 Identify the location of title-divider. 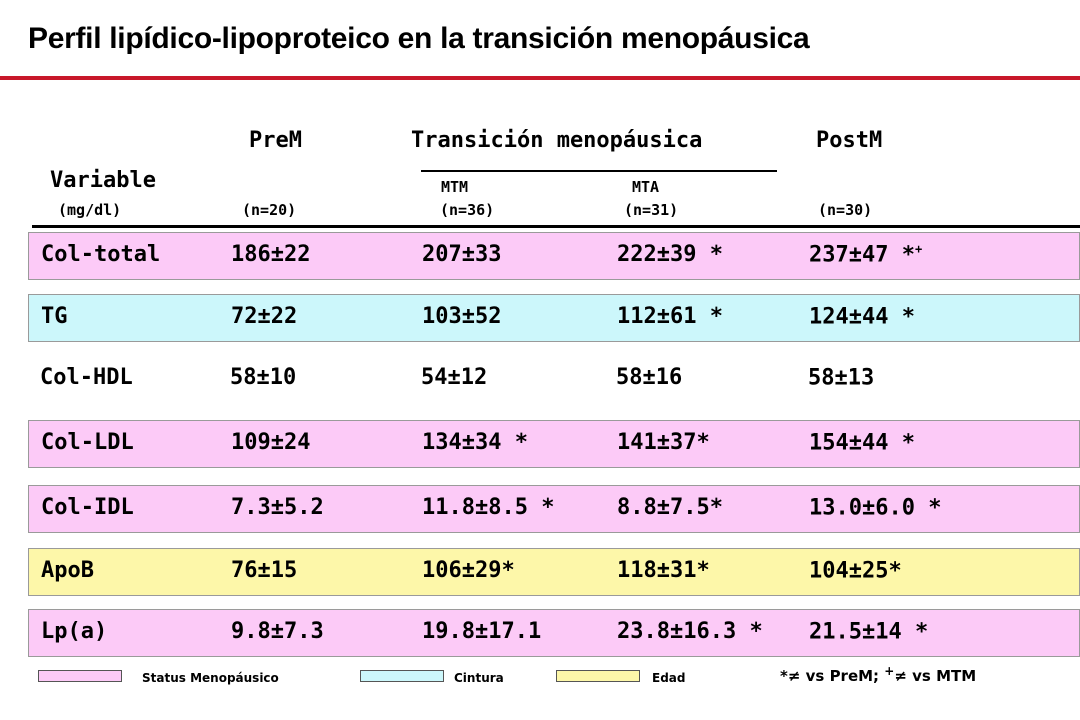
(540, 78).